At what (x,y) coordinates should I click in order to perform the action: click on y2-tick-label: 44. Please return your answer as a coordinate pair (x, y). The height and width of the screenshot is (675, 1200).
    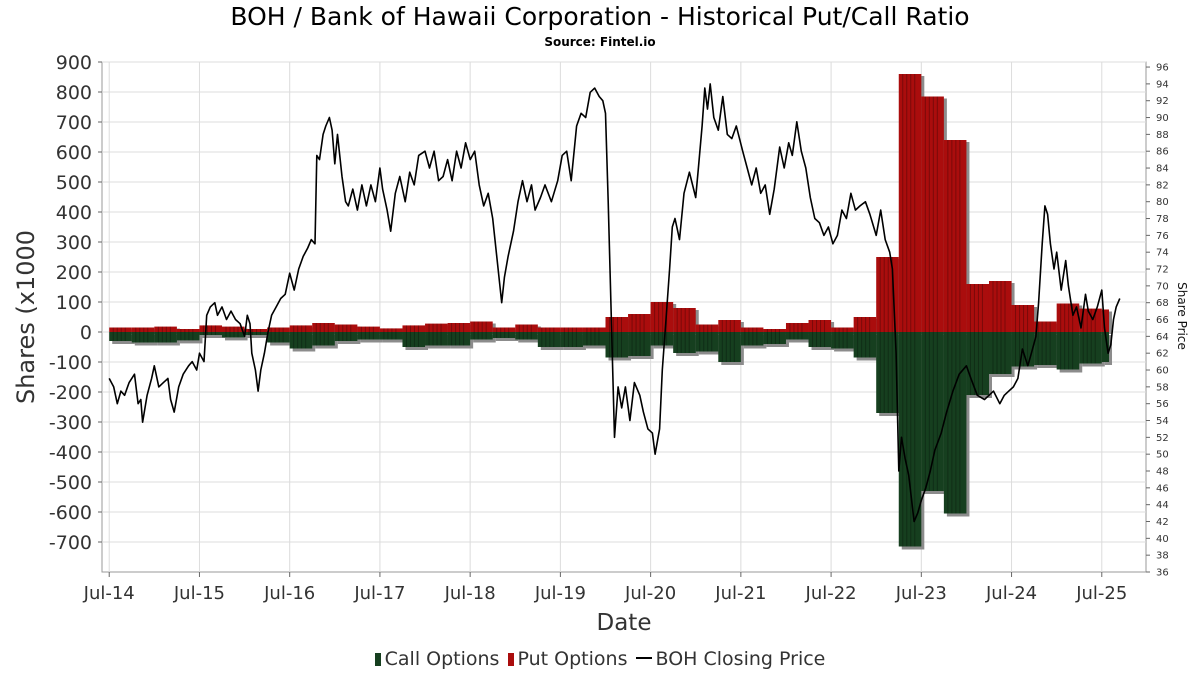
    Looking at the image, I should click on (1162, 505).